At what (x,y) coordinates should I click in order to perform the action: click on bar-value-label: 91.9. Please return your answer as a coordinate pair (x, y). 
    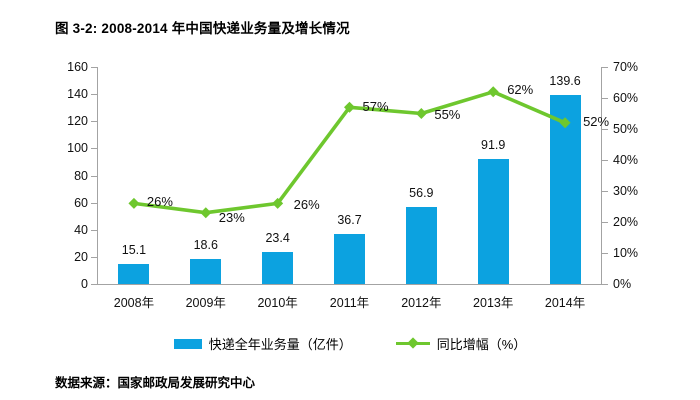
    Looking at the image, I should click on (493, 145).